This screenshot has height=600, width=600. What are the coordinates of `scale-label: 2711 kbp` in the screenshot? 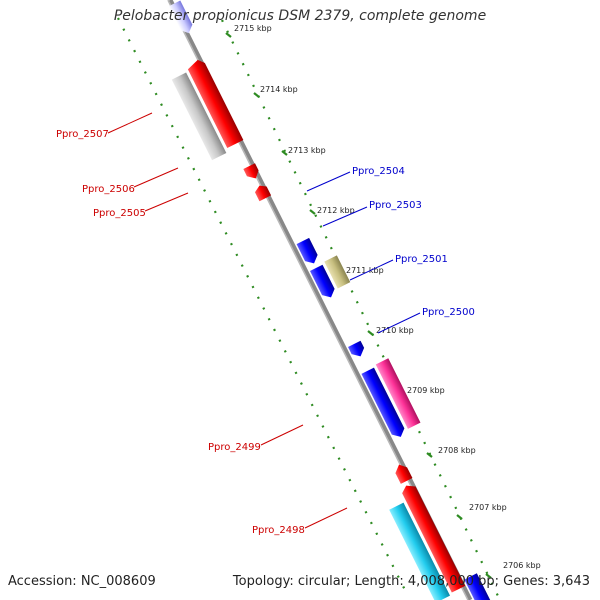 It's located at (365, 270).